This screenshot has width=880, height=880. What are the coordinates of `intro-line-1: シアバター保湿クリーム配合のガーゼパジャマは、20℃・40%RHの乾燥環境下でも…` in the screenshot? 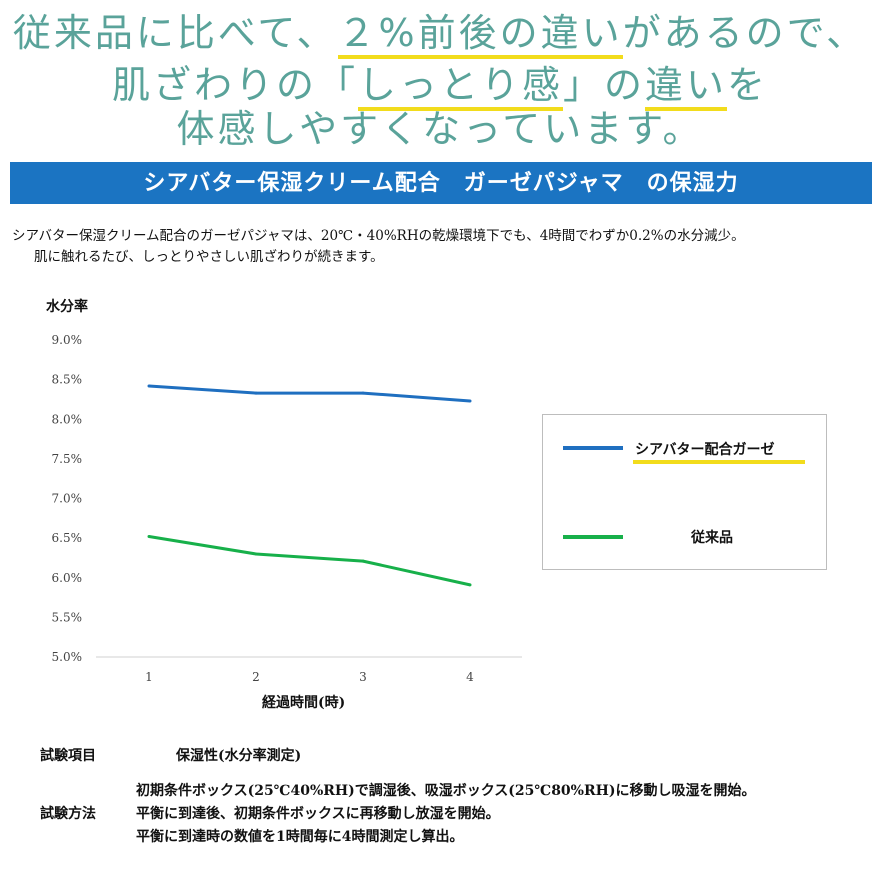 It's located at (378, 236).